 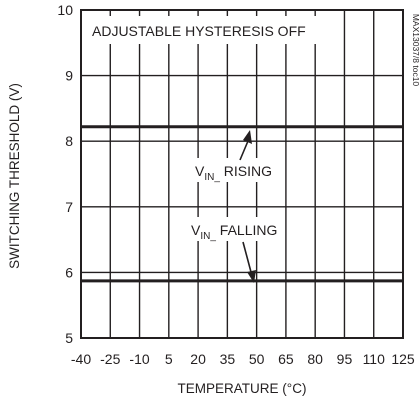 What do you see at coordinates (244, 150) in the screenshot?
I see `rising-arrow` at bounding box center [244, 150].